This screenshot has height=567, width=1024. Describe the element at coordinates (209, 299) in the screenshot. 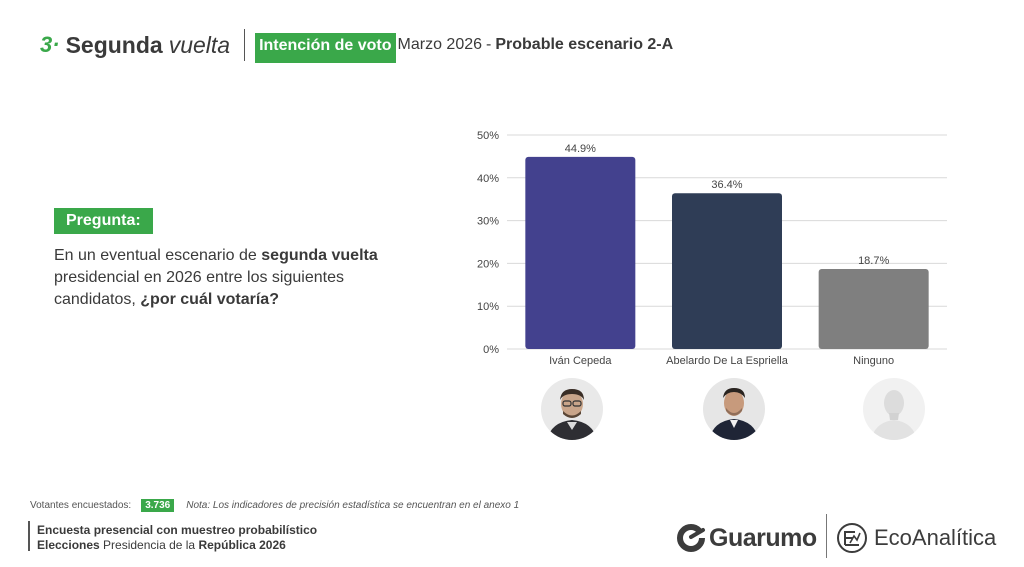

I see `question-text-bold-2: ¿por cuál votaría?` at that location.